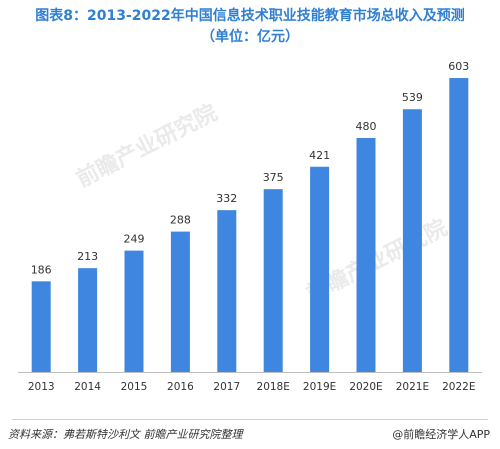  What do you see at coordinates (458, 66) in the screenshot?
I see `data-label-2022E: 603` at bounding box center [458, 66].